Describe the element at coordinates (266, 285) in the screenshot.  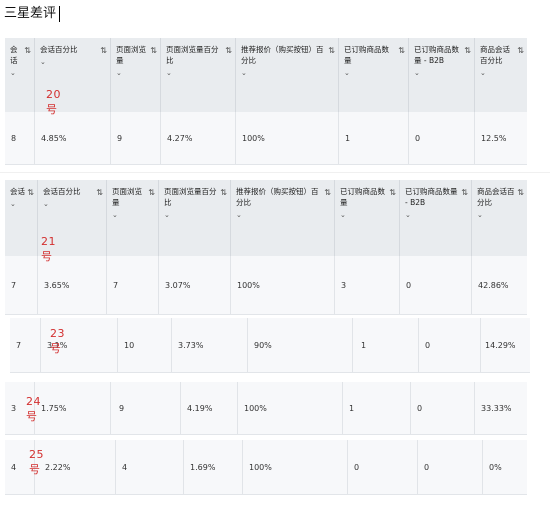
I see `table-row: 7 3.65% 7 3.07% 100% 3 0 42.86%` at that location.